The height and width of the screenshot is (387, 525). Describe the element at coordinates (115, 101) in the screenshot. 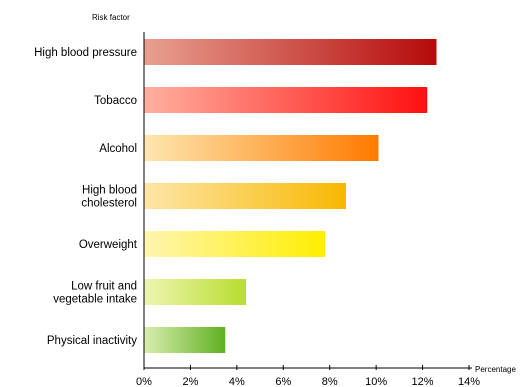

I see `category-label: Tobacco` at that location.